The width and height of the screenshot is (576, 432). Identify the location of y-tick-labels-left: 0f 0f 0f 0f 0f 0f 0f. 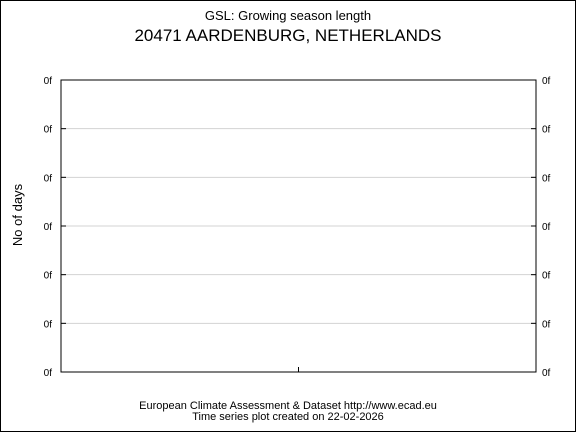
(48, 227).